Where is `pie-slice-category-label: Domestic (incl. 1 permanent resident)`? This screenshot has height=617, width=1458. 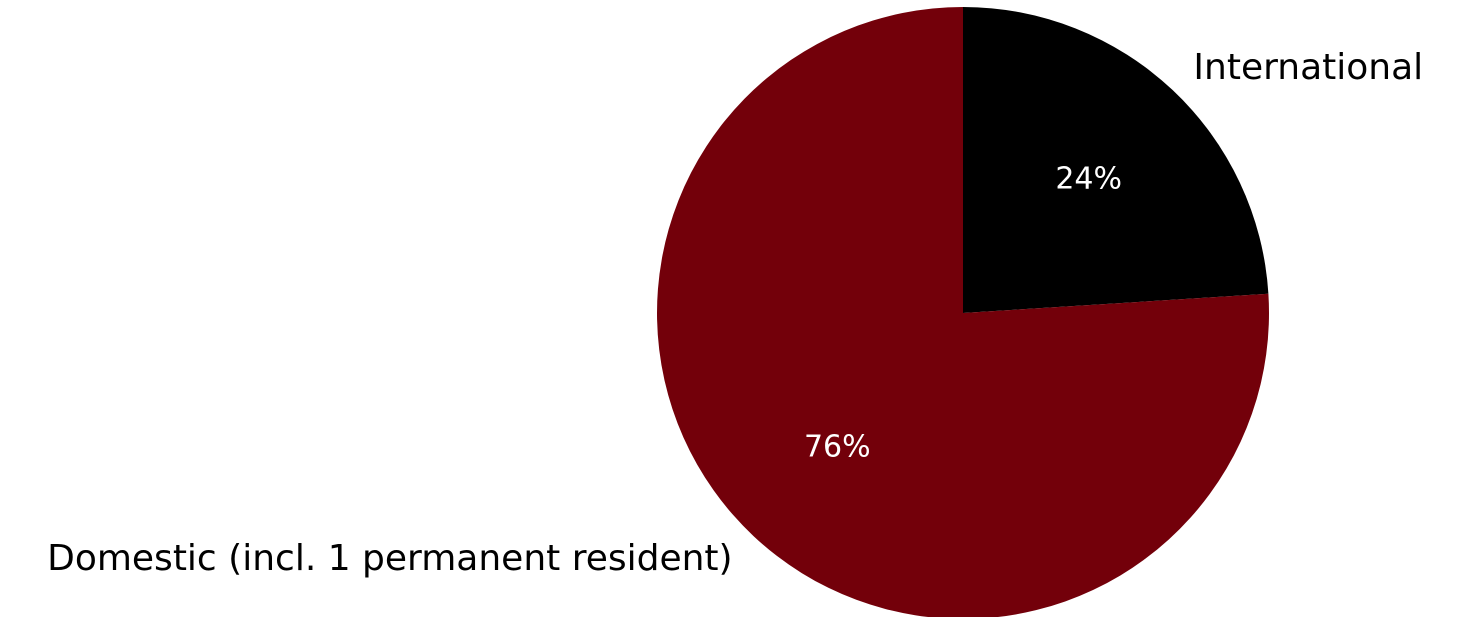 pie-slice-category-label: Domestic (incl. 1 permanent resident) is located at coordinates (390, 558).